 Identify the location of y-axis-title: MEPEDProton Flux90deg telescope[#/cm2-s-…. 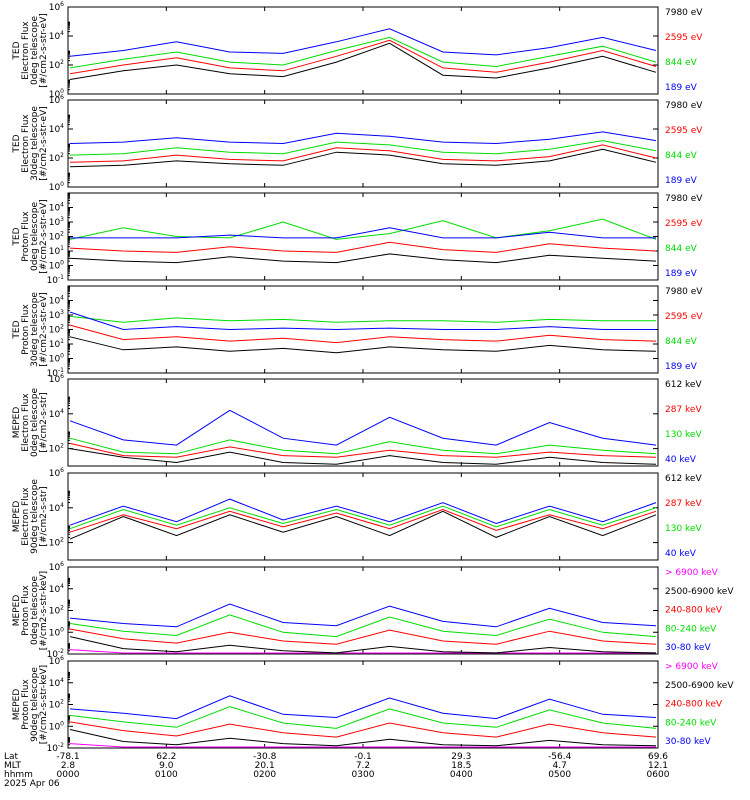
(30, 704).